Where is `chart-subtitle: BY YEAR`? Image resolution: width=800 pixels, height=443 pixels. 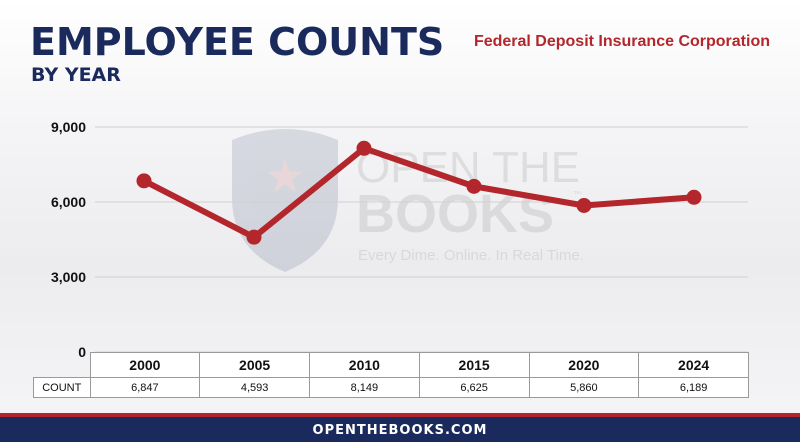
chart-subtitle: BY YEAR is located at coordinates (76, 75).